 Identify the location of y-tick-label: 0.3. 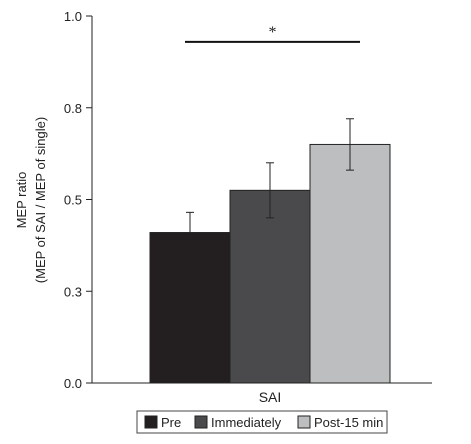
(73, 291).